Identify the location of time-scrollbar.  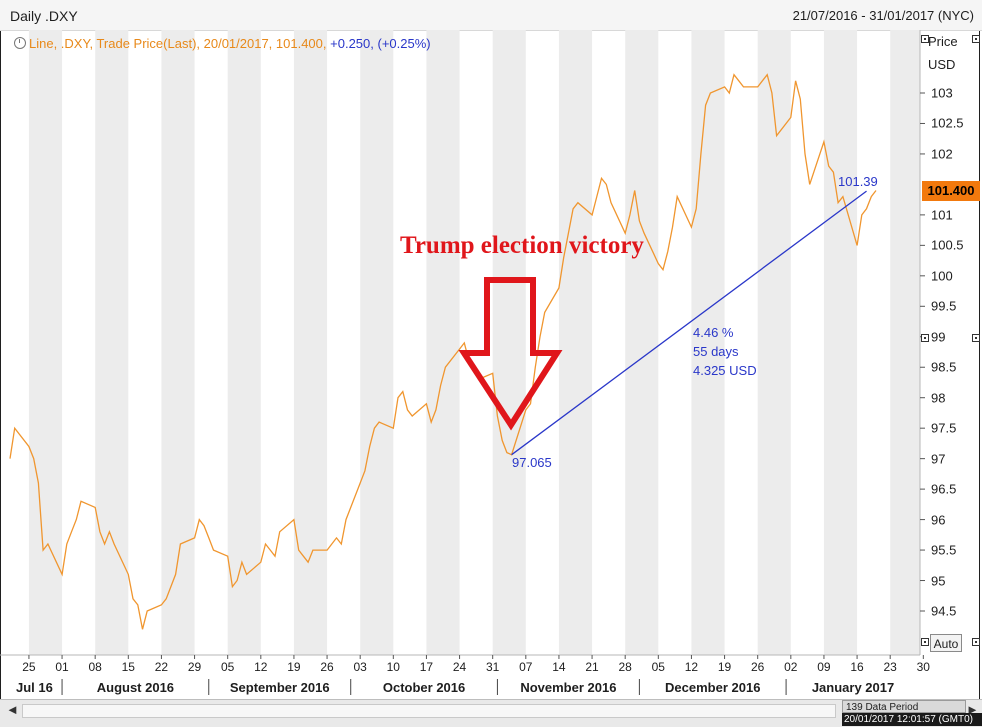
(429, 711).